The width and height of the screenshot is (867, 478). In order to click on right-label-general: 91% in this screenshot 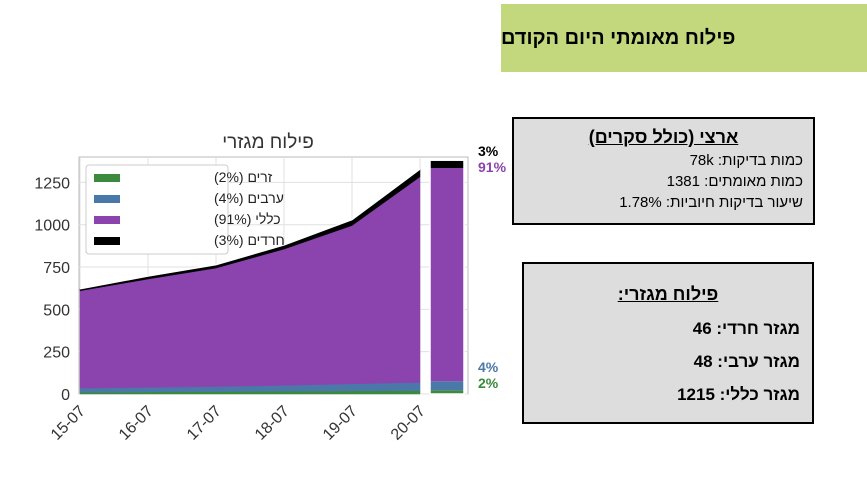, I will do `click(492, 167)`.